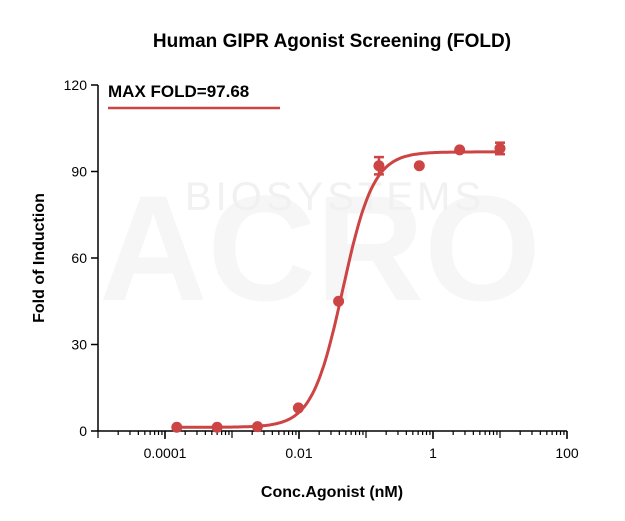 This screenshot has width=625, height=521. What do you see at coordinates (39, 258) in the screenshot?
I see `y-axis-label: Fold of Induction` at bounding box center [39, 258].